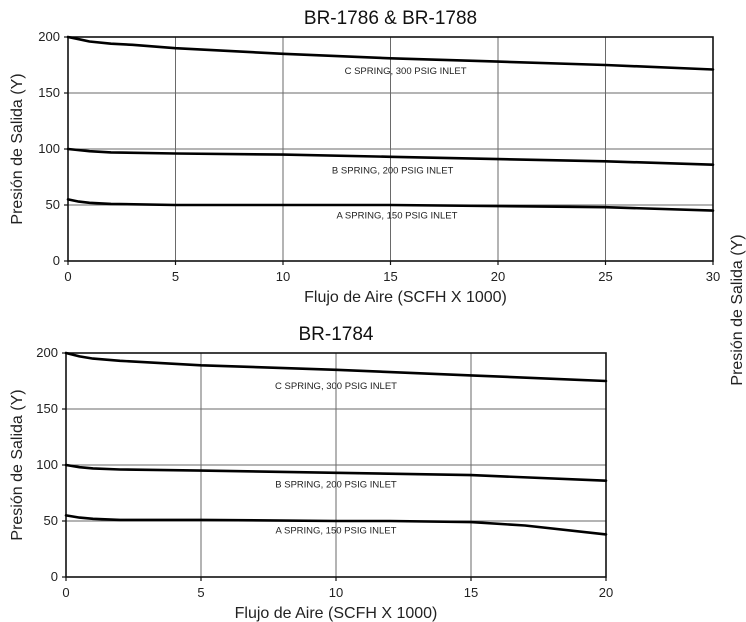 The image size is (746, 622). I want to click on chart-title: BR-1786 & BR-1788, so click(390, 18).